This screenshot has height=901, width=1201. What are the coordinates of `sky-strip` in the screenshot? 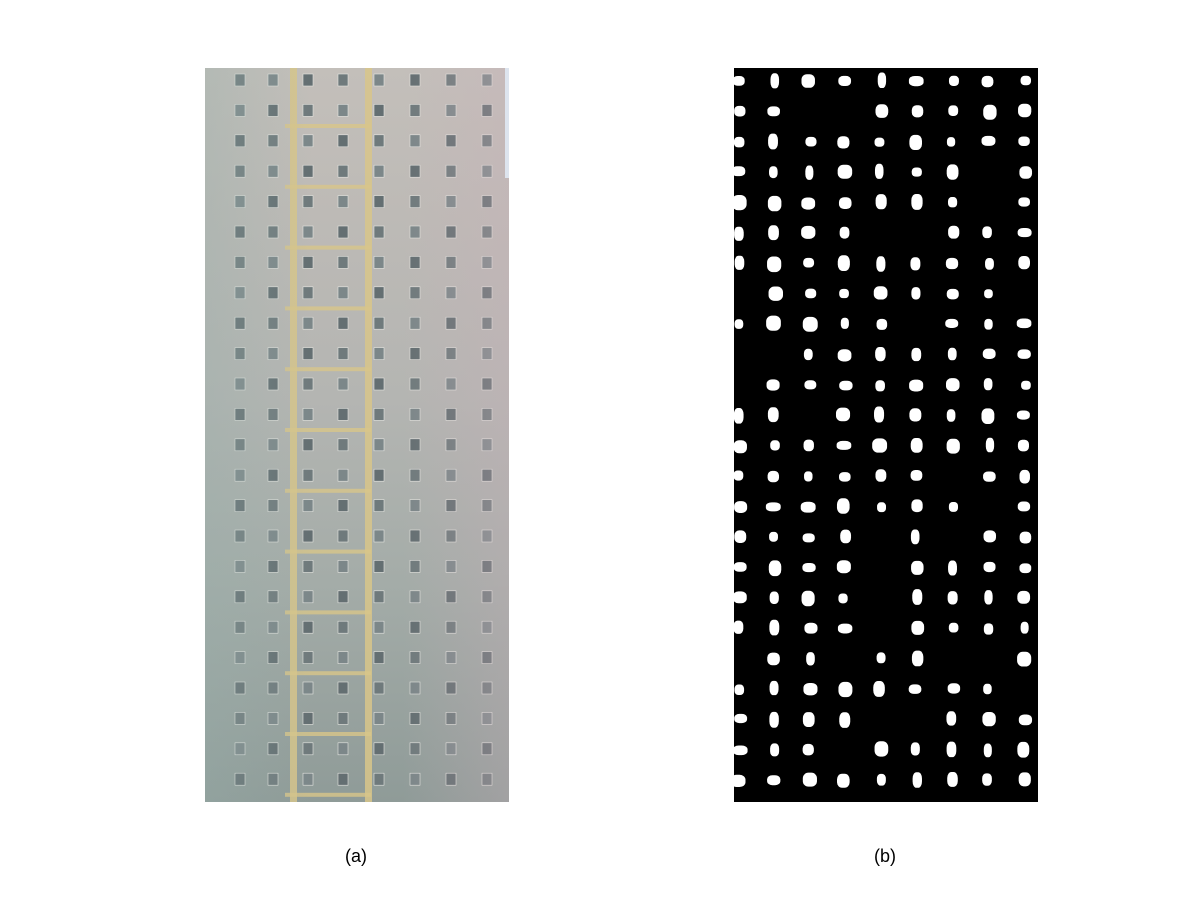 It's located at (507, 123).